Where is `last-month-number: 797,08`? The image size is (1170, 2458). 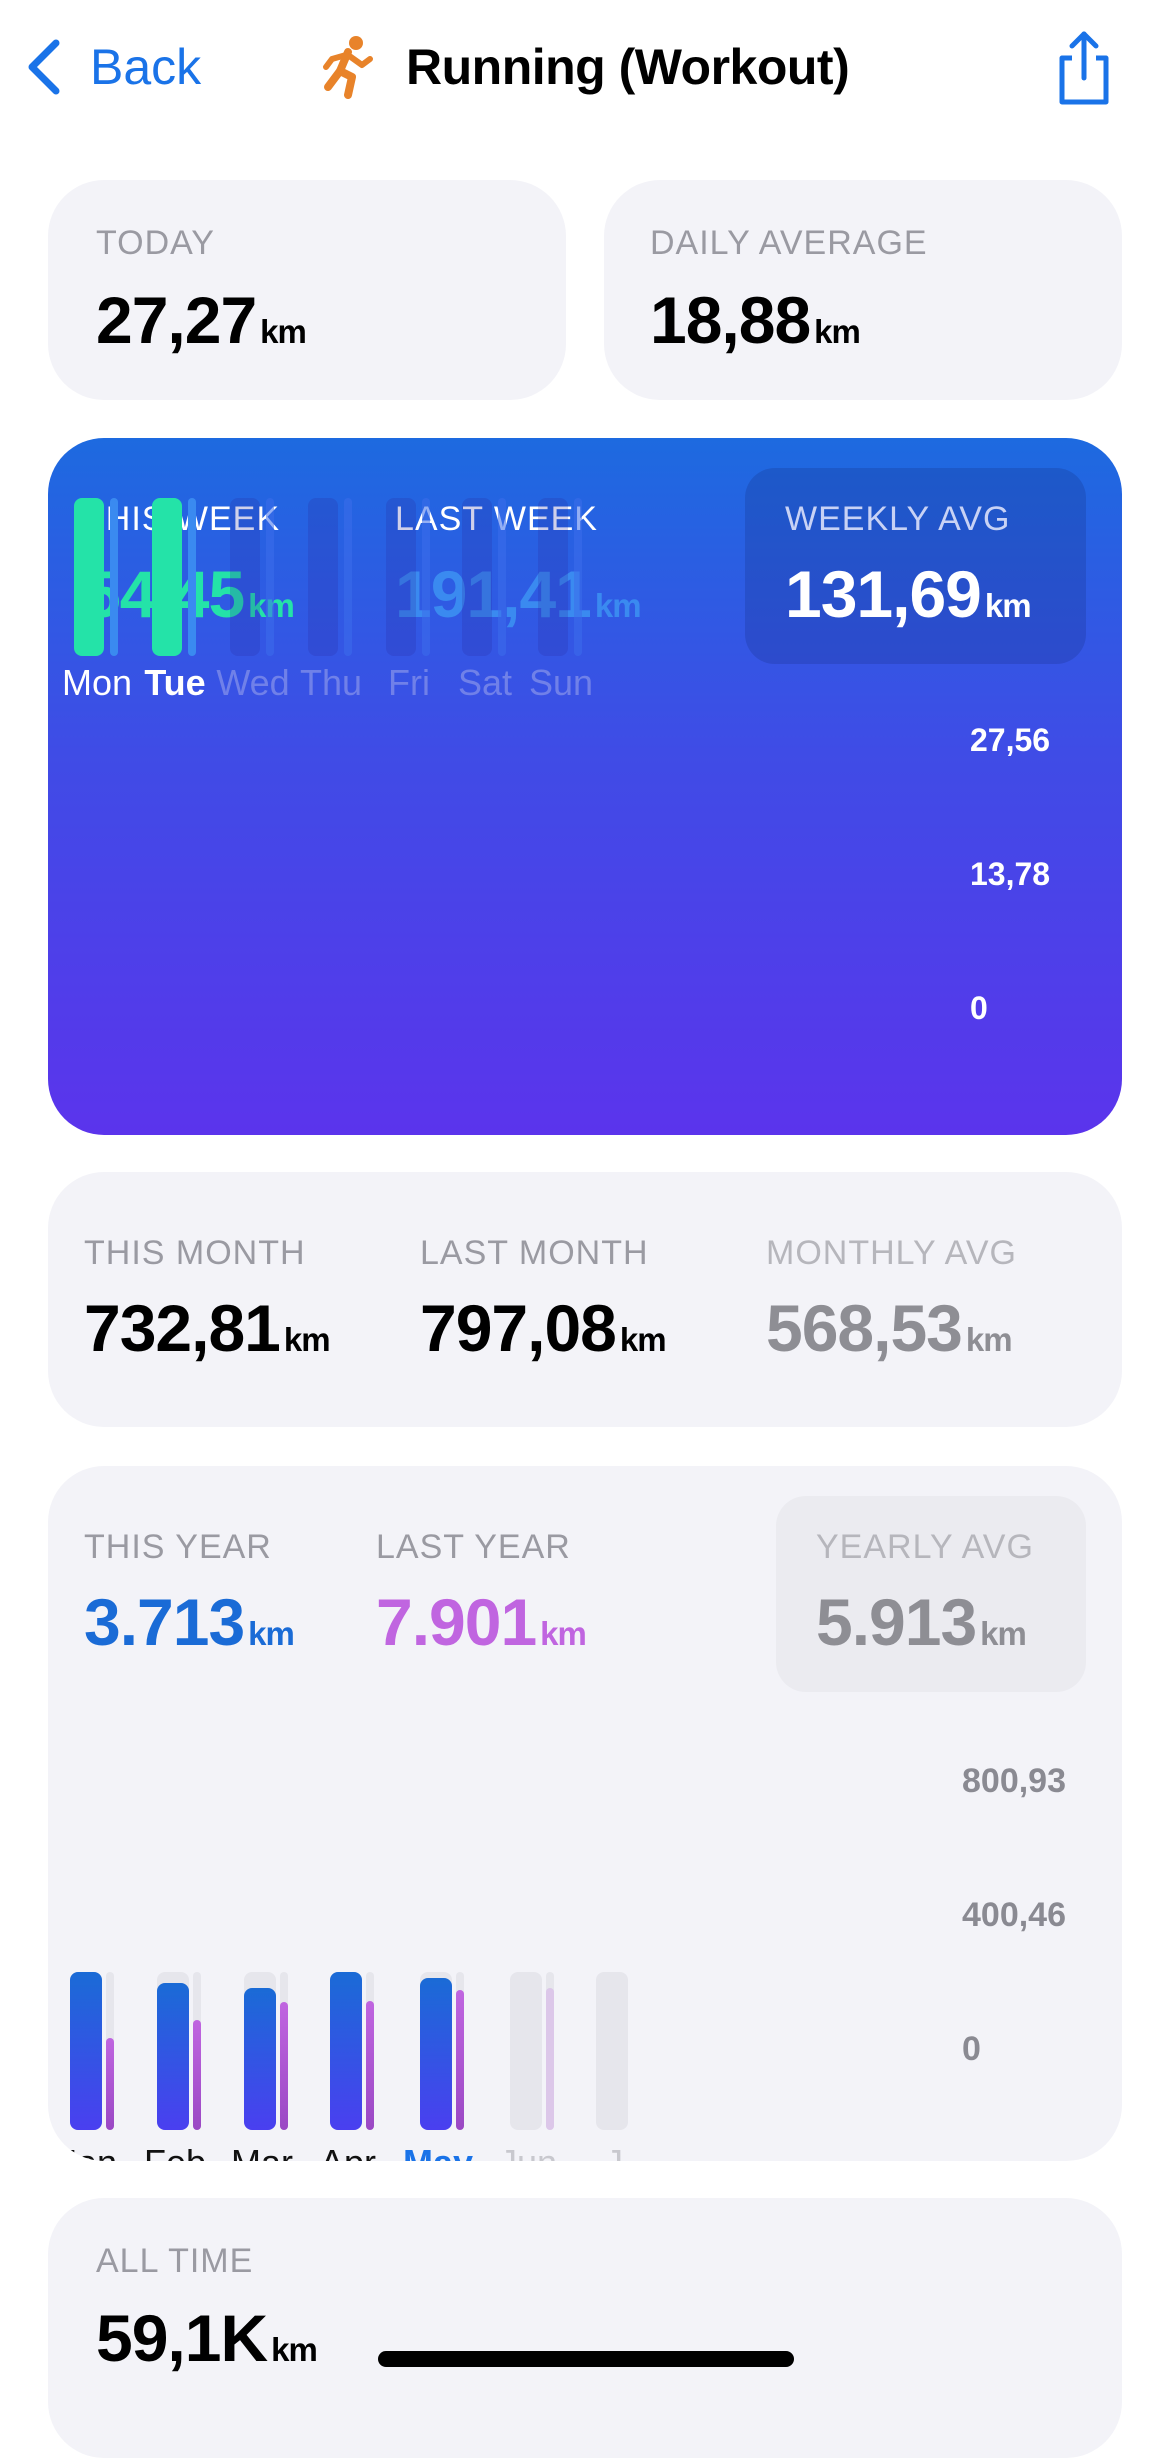 last-month-number: 797,08 is located at coordinates (518, 1328).